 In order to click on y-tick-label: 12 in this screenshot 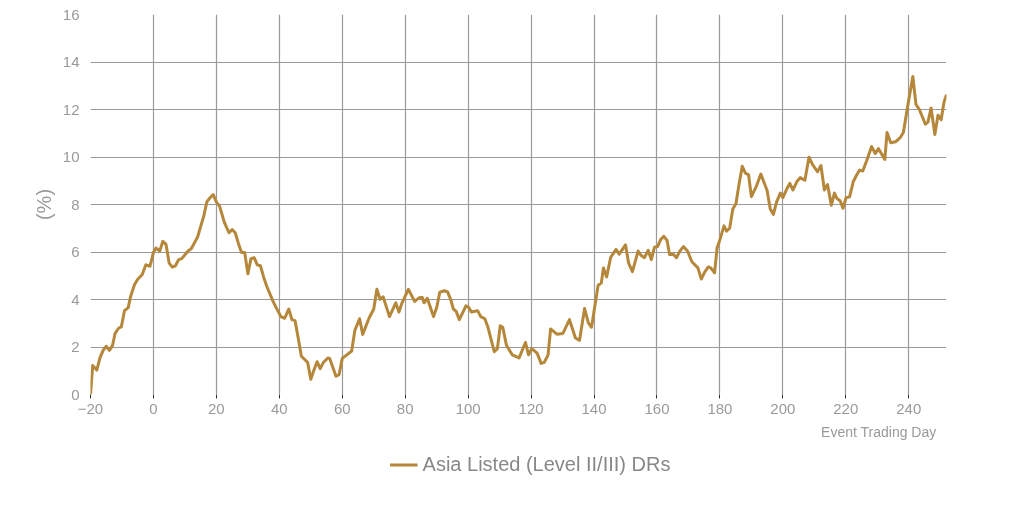, I will do `click(71, 109)`.